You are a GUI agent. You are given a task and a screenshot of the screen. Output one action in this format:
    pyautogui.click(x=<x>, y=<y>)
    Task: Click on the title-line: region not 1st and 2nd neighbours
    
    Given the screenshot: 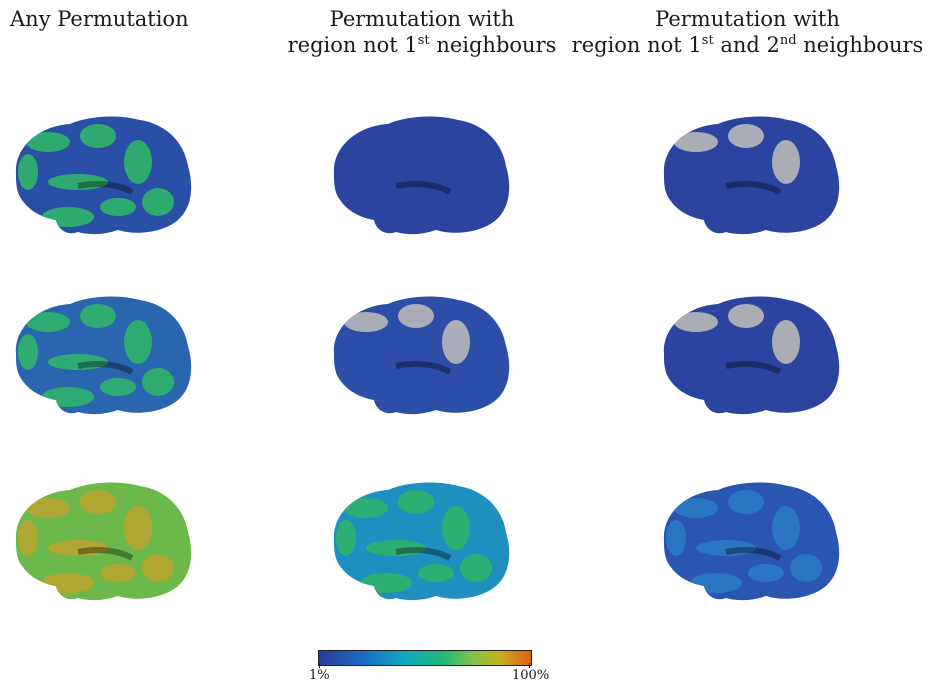 What is the action you would take?
    pyautogui.click(x=747, y=45)
    